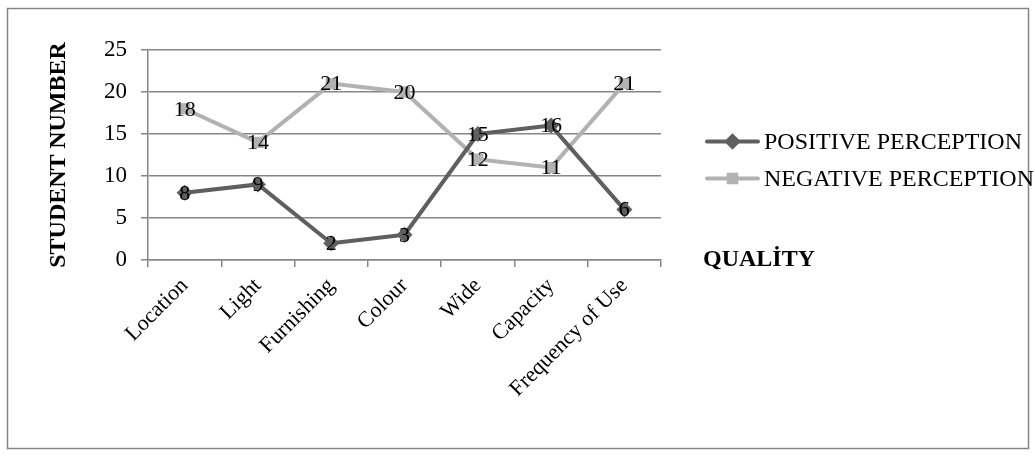 The width and height of the screenshot is (1035, 456). What do you see at coordinates (460, 298) in the screenshot?
I see `x-tick-label: Wide` at bounding box center [460, 298].